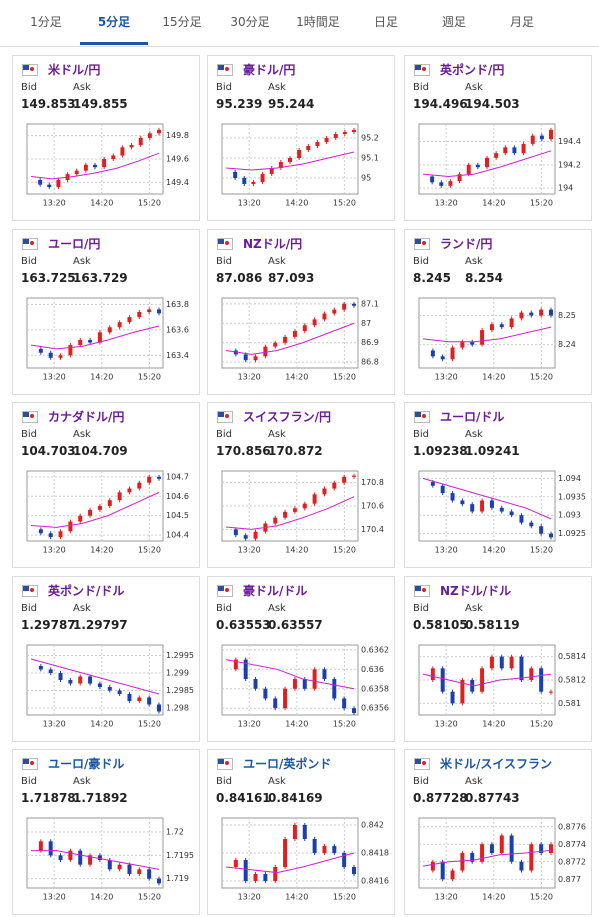 Image resolution: width=599 pixels, height=917 pixels. What do you see at coordinates (301, 689) in the screenshot?
I see `mini-chart: 0.6356 0.6358 0.636 0.6362 13:20 14:20 15:20` at bounding box center [301, 689].